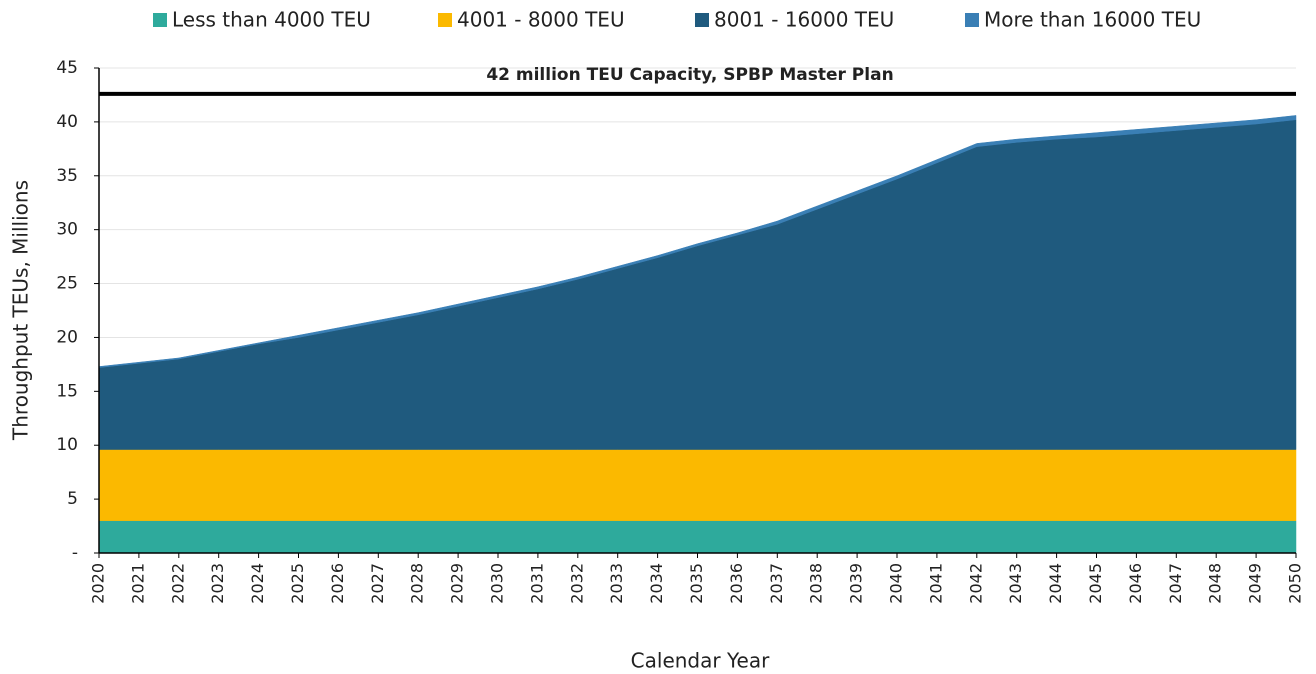 The height and width of the screenshot is (674, 1316). Describe the element at coordinates (576, 583) in the screenshot. I see `x-tick-label: 2032` at that location.